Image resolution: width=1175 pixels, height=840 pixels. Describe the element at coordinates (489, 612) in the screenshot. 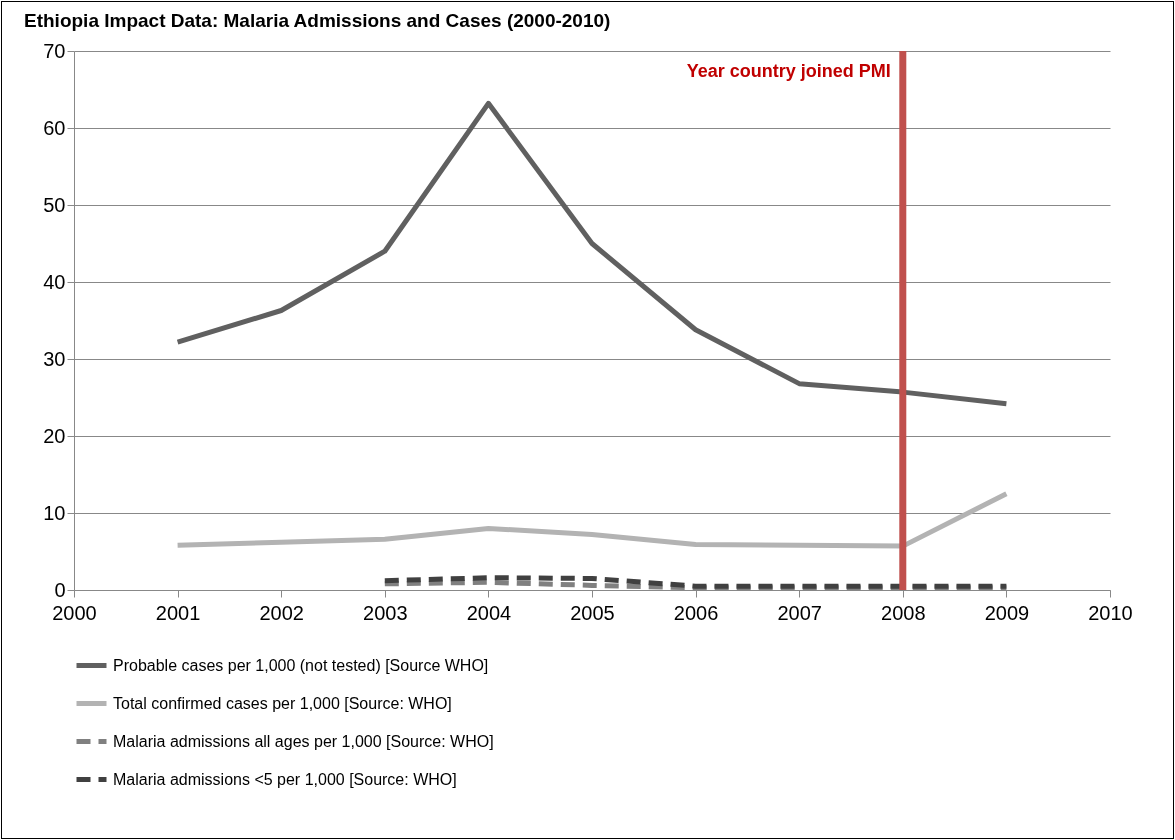

I see `x-tick-label: 2004` at that location.